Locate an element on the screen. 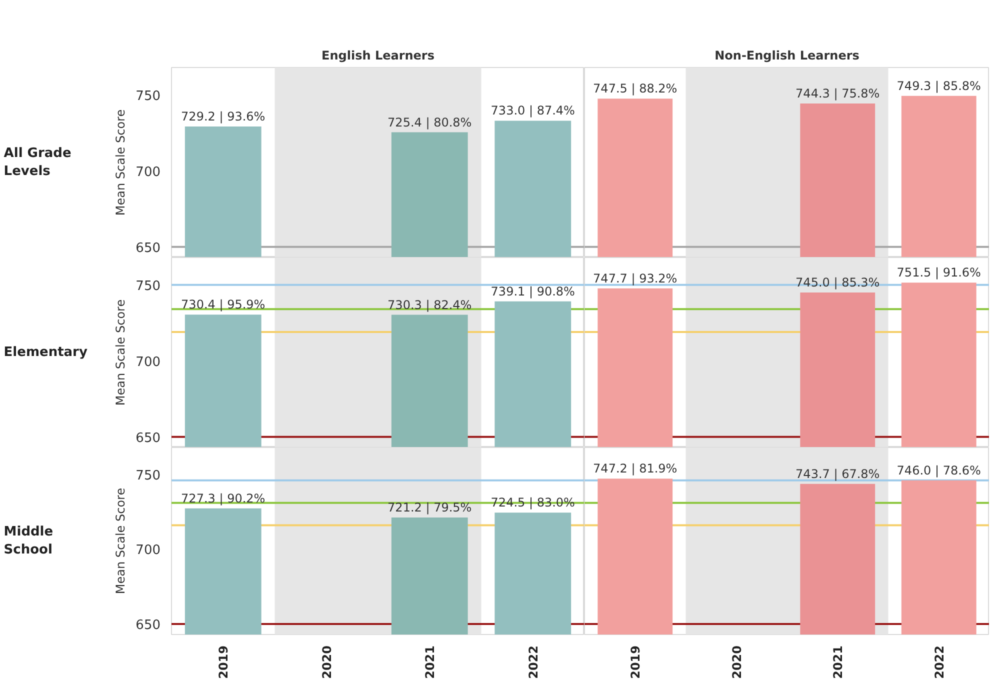 The width and height of the screenshot is (991, 682). data-label: 745.0 | 85.3% is located at coordinates (838, 282).